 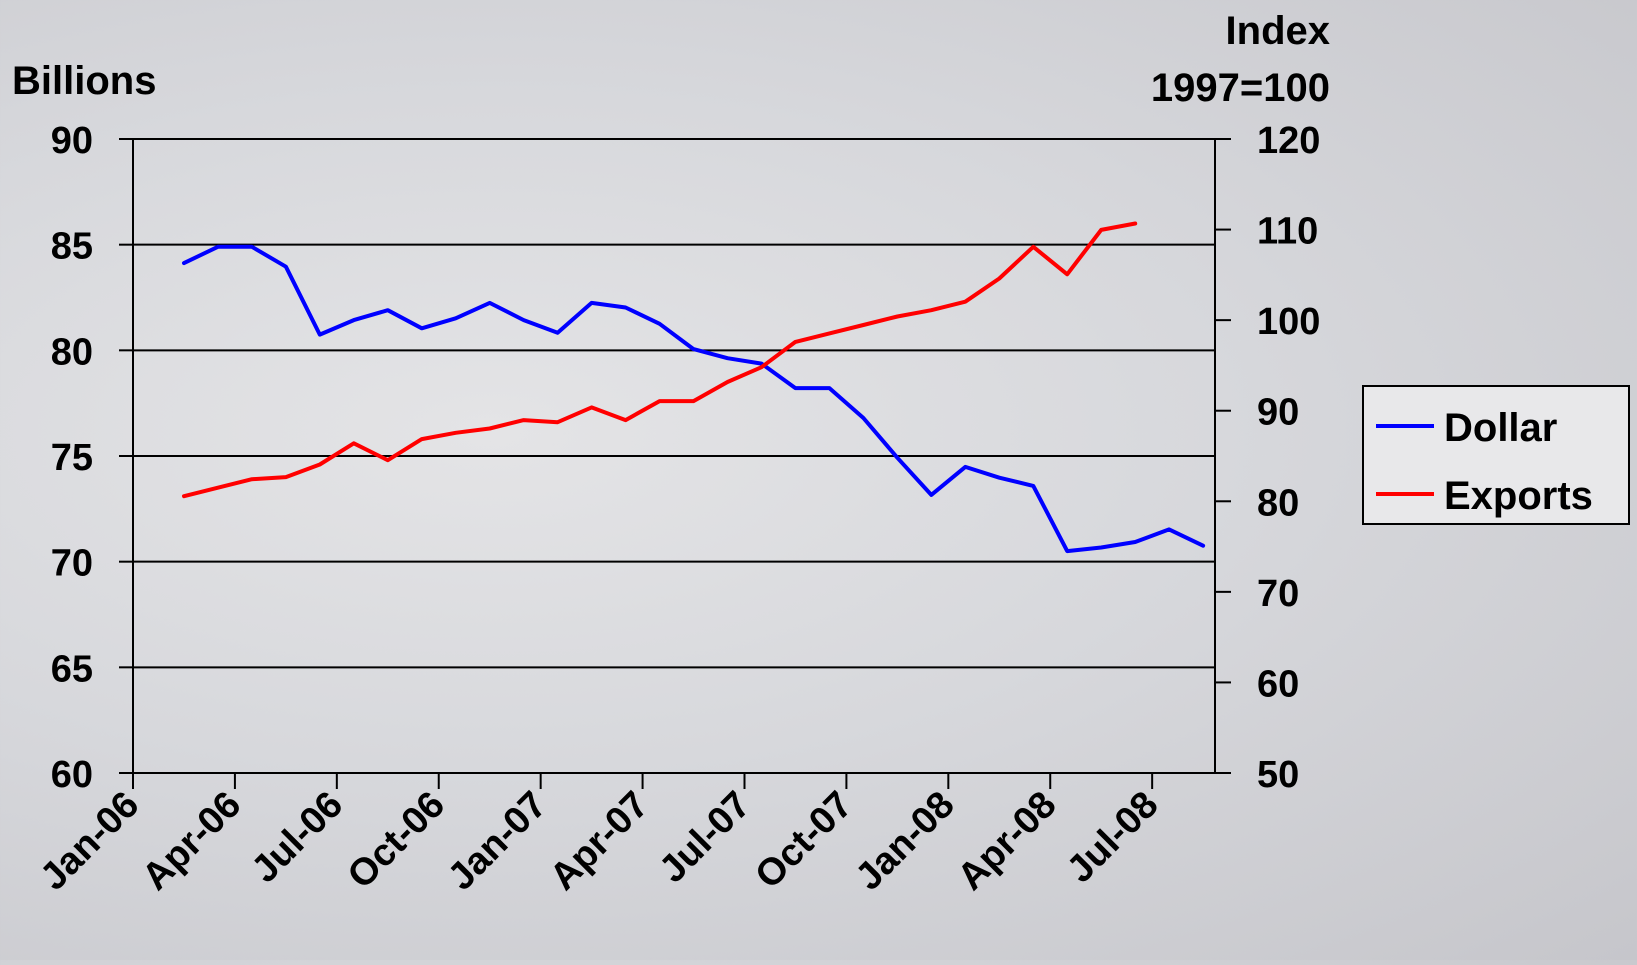 I want to click on legend: Dollar Exports, so click(x=1496, y=455).